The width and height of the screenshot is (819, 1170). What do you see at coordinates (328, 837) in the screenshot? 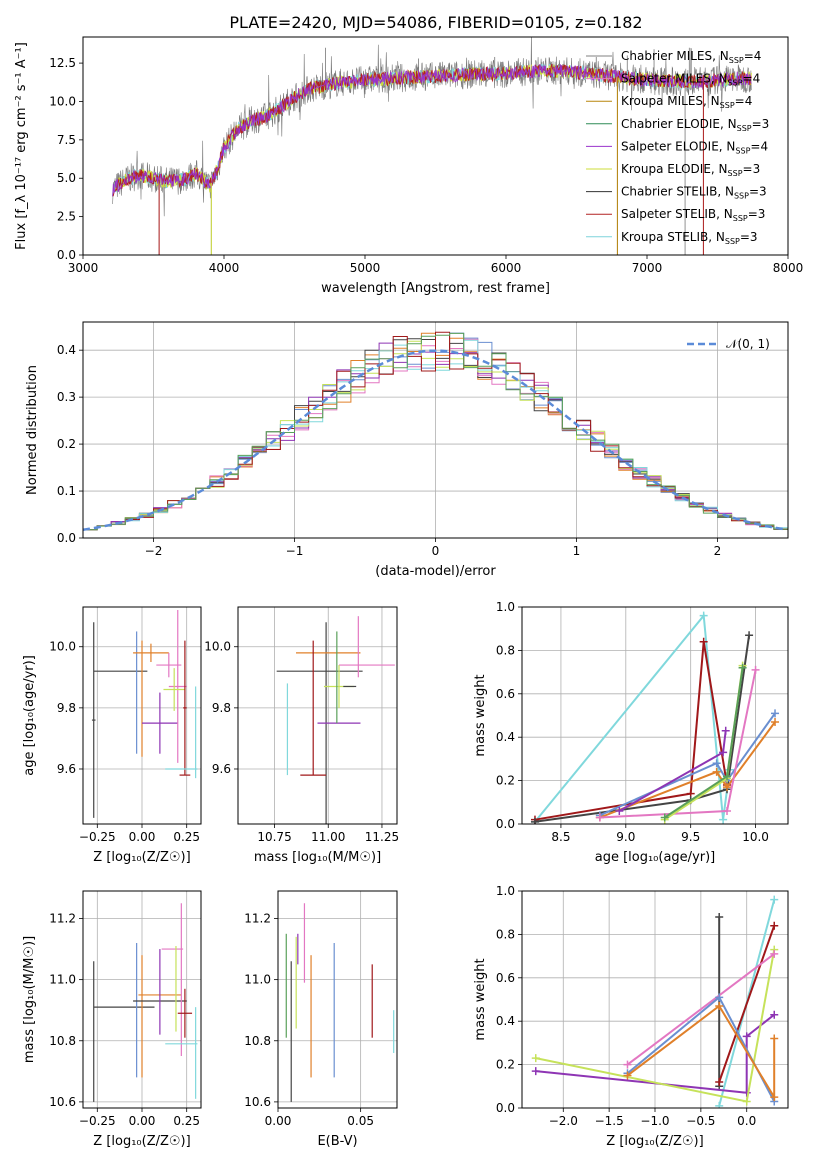
I see `x-tick-label: 11.00` at bounding box center [328, 837].